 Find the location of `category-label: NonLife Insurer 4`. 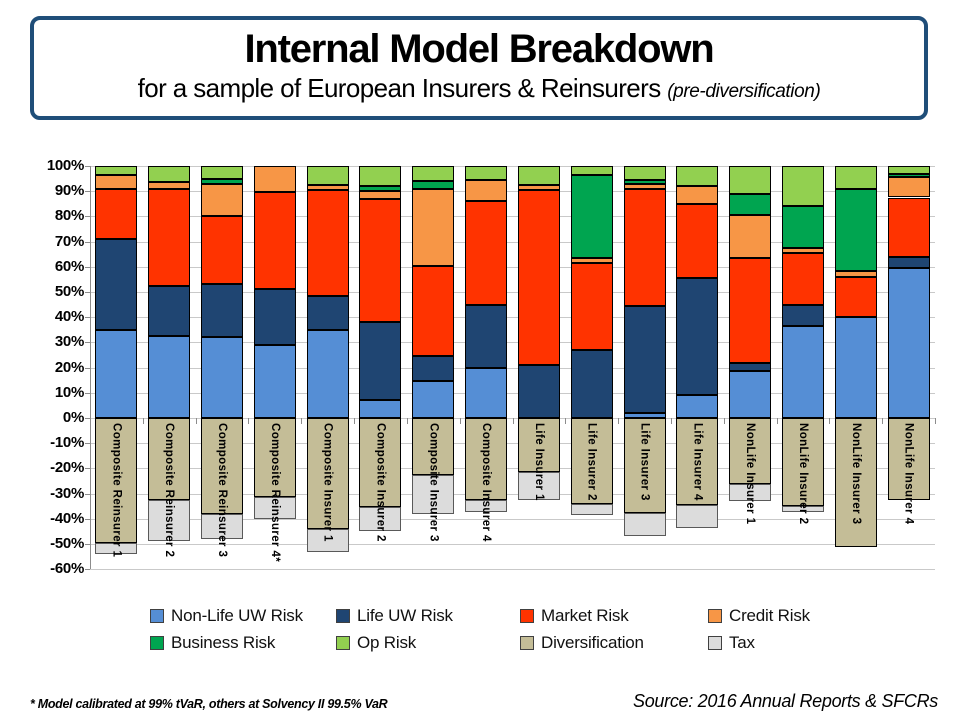

category-label: NonLife Insurer 4 is located at coordinates (908, 474).